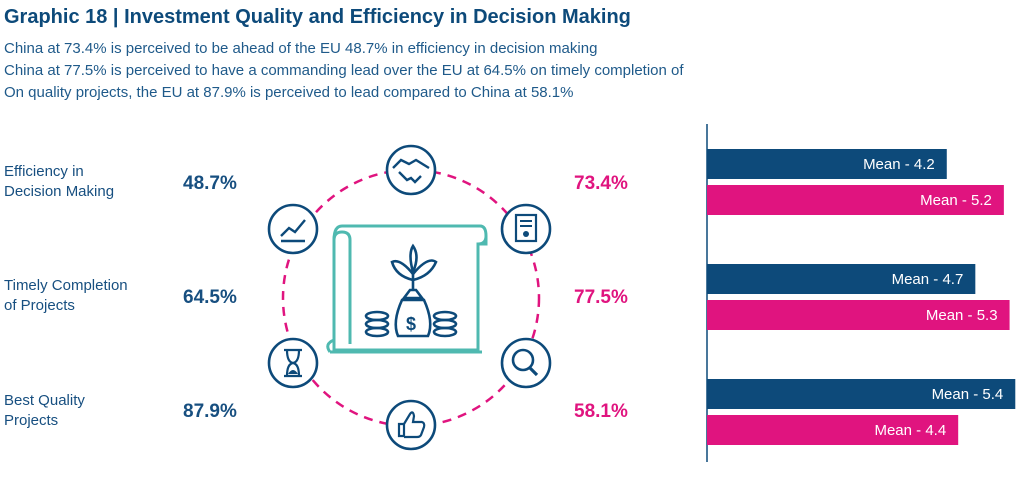 The height and width of the screenshot is (479, 1024). What do you see at coordinates (59, 191) in the screenshot?
I see `row-label-line: Decision Making` at bounding box center [59, 191].